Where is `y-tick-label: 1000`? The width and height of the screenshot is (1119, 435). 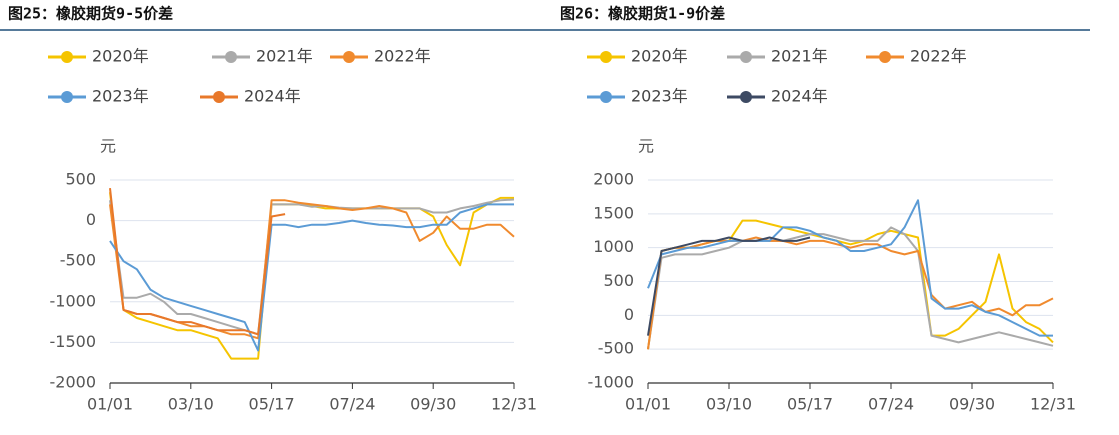
y-tick-label: 1000 is located at coordinates (613, 246).